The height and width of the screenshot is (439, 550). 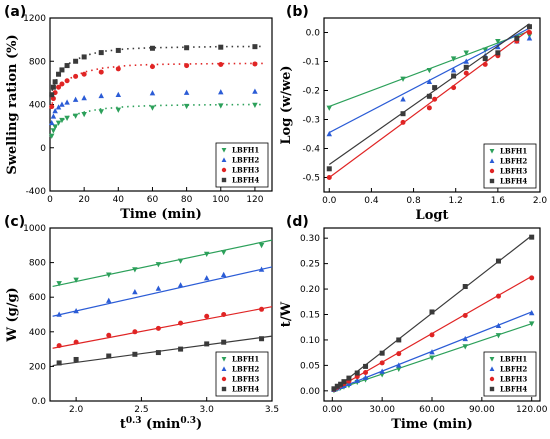 I want to click on x-tick-label: 1.6, so click(x=498, y=201).